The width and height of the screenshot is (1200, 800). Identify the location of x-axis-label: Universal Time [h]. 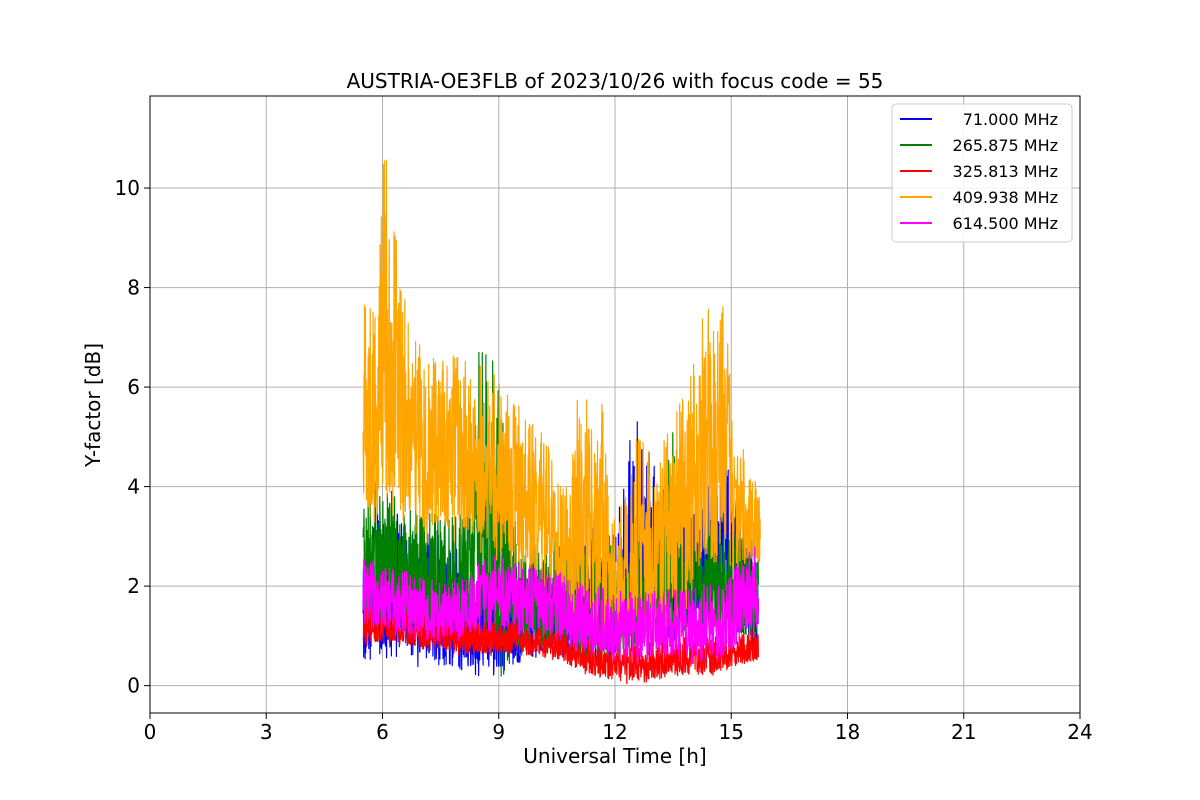
(614, 756).